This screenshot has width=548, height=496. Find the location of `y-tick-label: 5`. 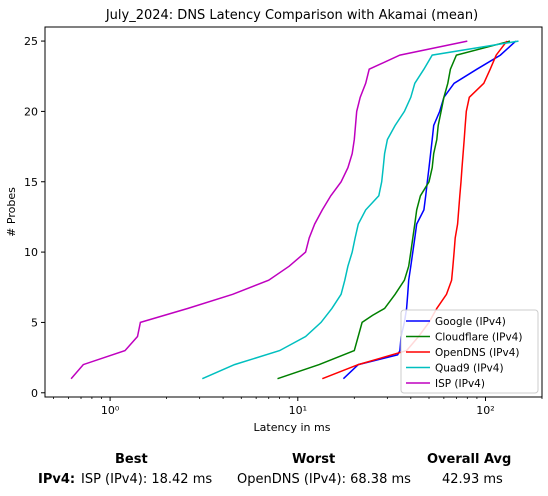

y-tick-label: 5 is located at coordinates (34, 322).